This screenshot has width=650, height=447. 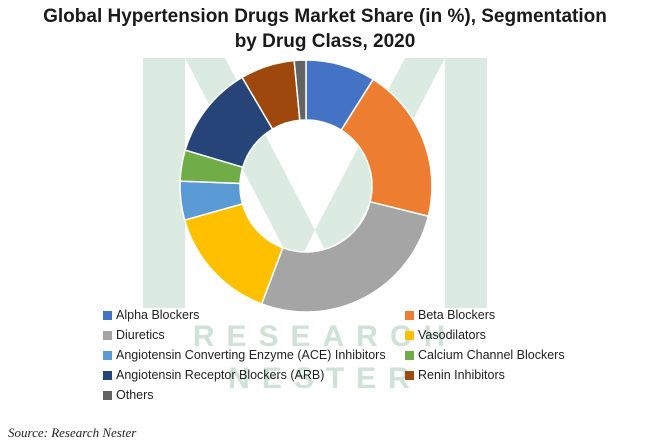 What do you see at coordinates (325, 41) in the screenshot?
I see `chart-title-line-2: by Drug Class, 2020` at bounding box center [325, 41].